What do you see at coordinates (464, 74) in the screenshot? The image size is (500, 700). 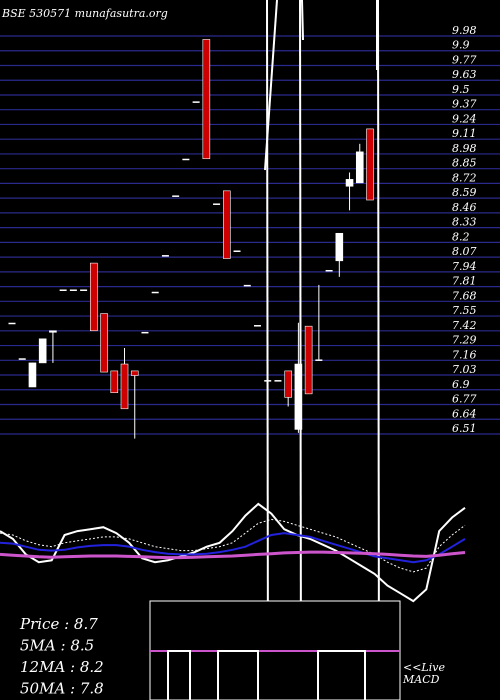 I see `price-tick-label: 9.63` at bounding box center [464, 74].